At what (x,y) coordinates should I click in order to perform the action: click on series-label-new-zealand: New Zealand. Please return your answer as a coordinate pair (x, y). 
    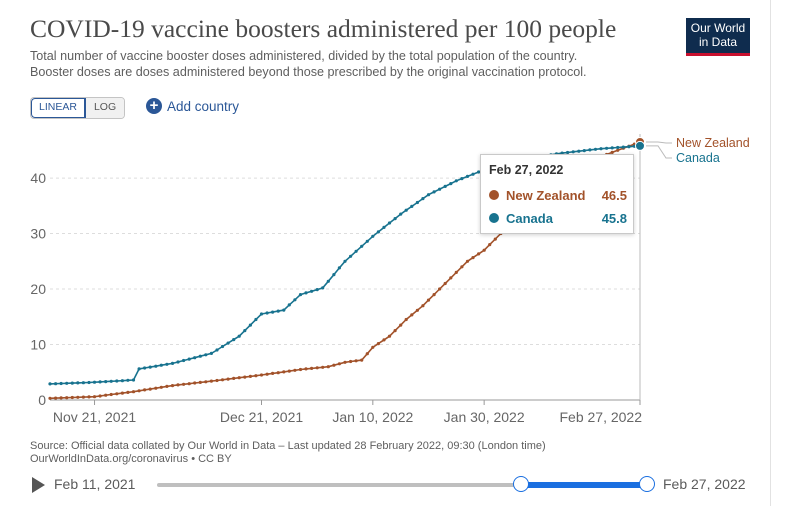
    Looking at the image, I should click on (713, 143).